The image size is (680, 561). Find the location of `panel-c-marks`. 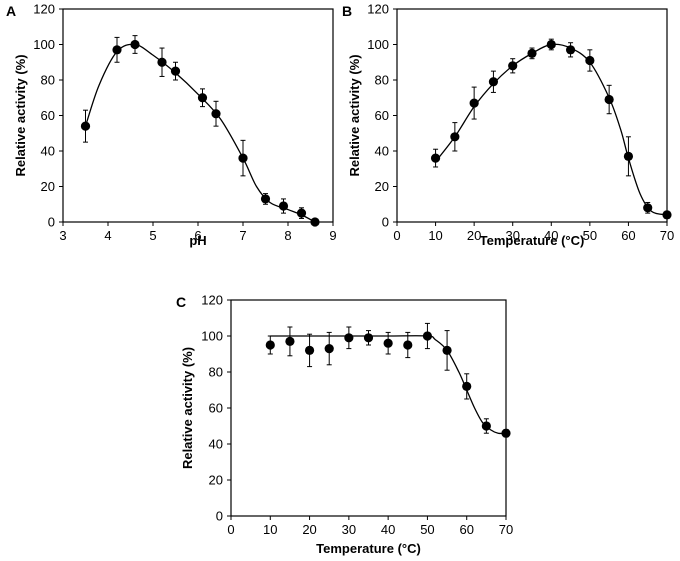

panel-c-marks is located at coordinates (388, 380).